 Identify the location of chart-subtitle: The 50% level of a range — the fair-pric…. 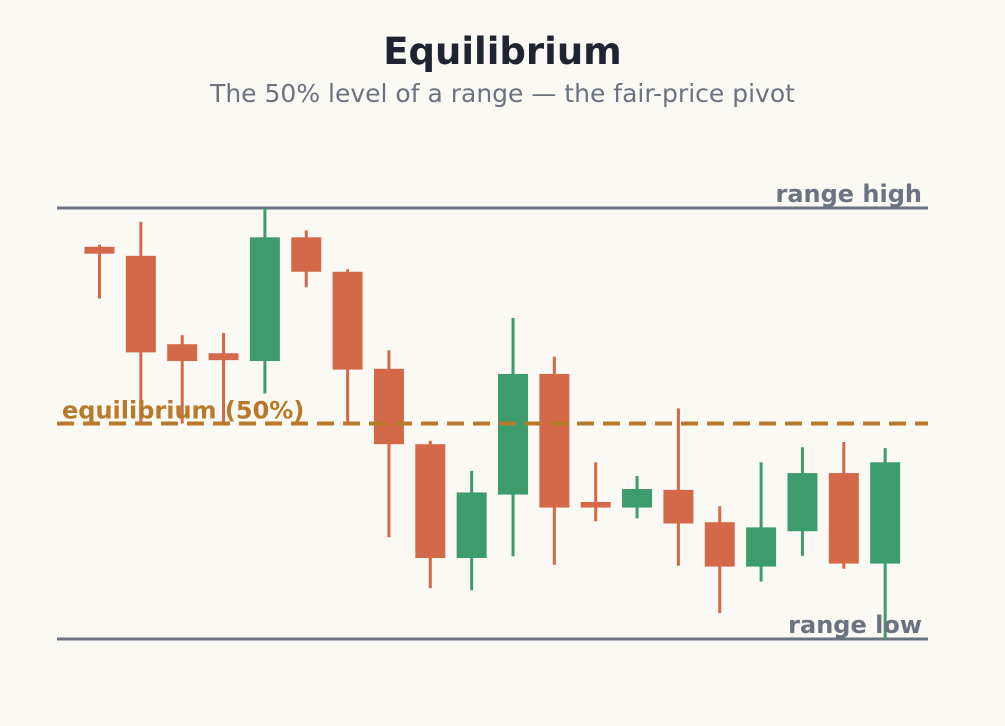
(502, 93).